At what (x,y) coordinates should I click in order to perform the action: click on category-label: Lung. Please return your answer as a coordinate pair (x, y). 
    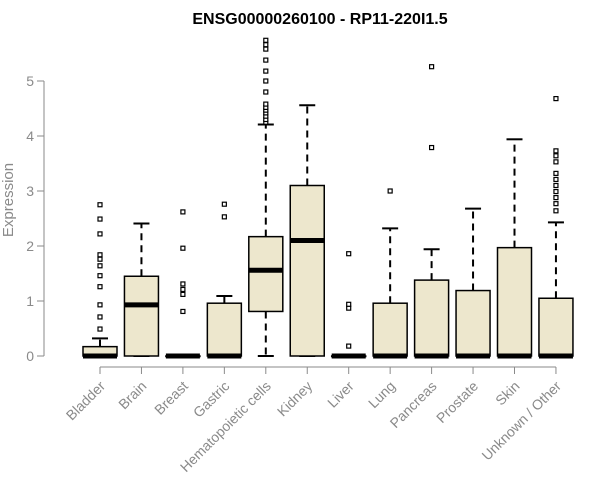
    Looking at the image, I should click on (381, 394).